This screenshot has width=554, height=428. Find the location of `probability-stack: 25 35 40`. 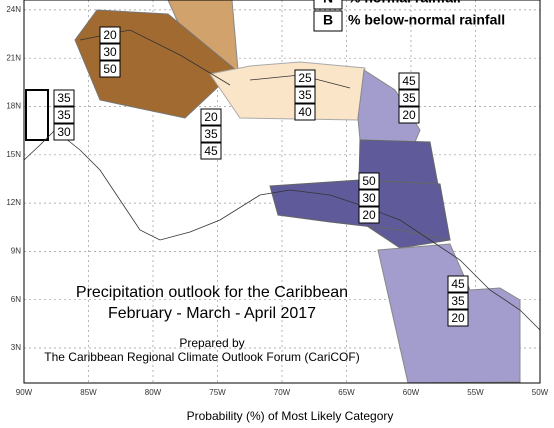

probability-stack: 25 35 40 is located at coordinates (305, 95).